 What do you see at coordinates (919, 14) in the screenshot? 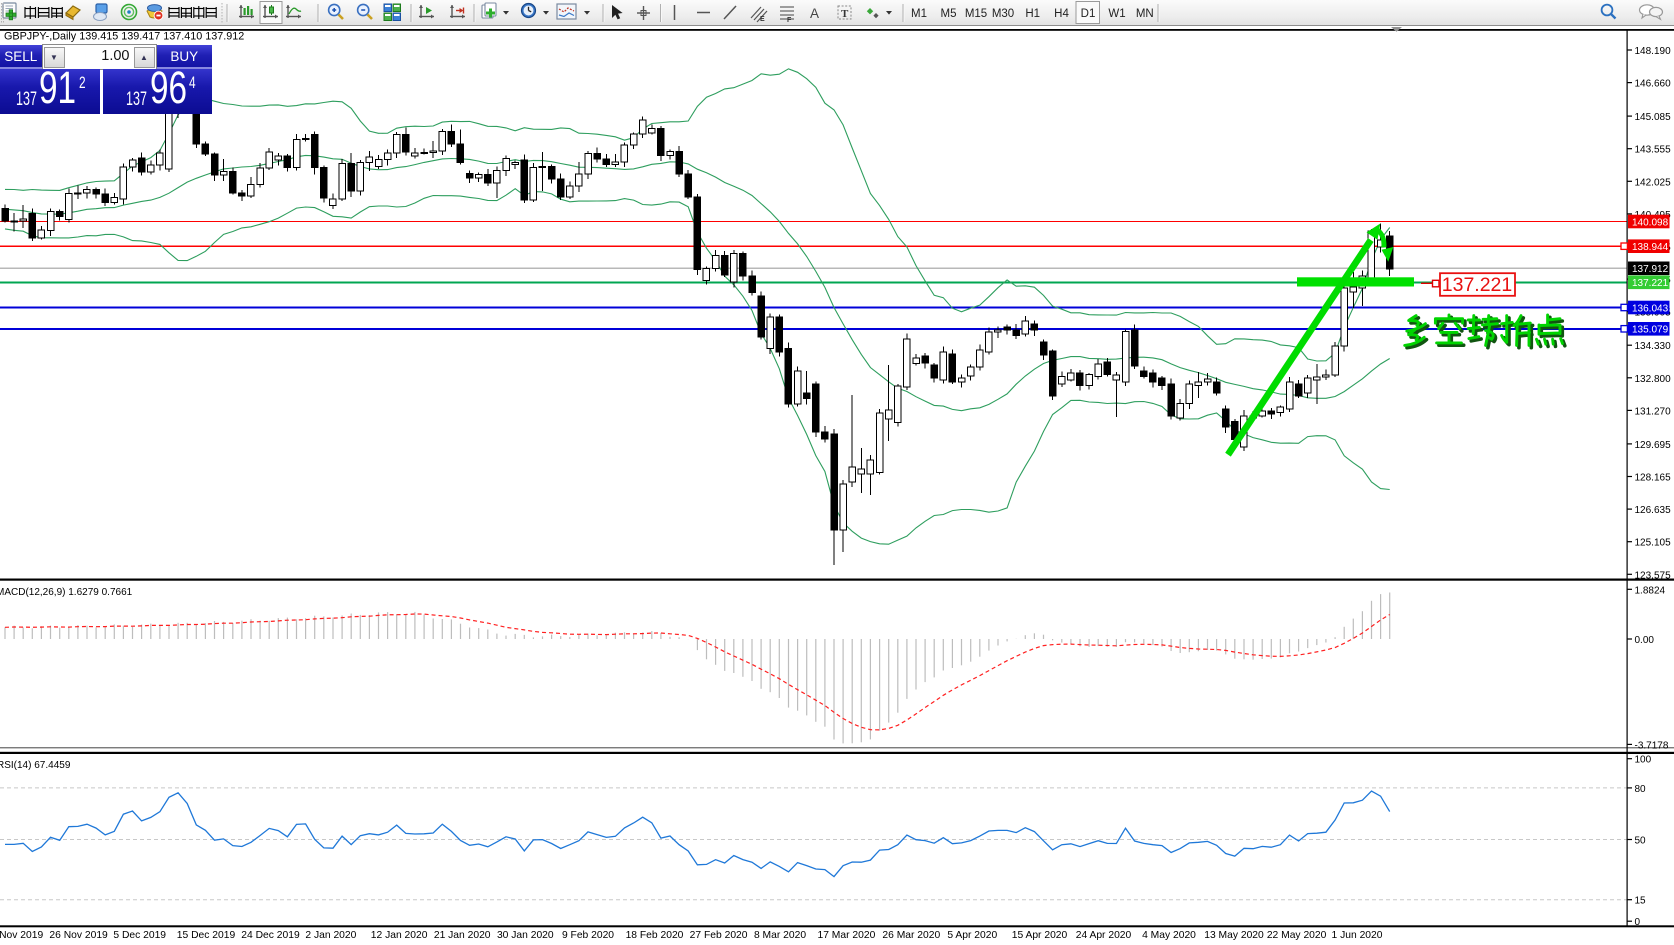
I see `svg-text: M1` at bounding box center [919, 14].